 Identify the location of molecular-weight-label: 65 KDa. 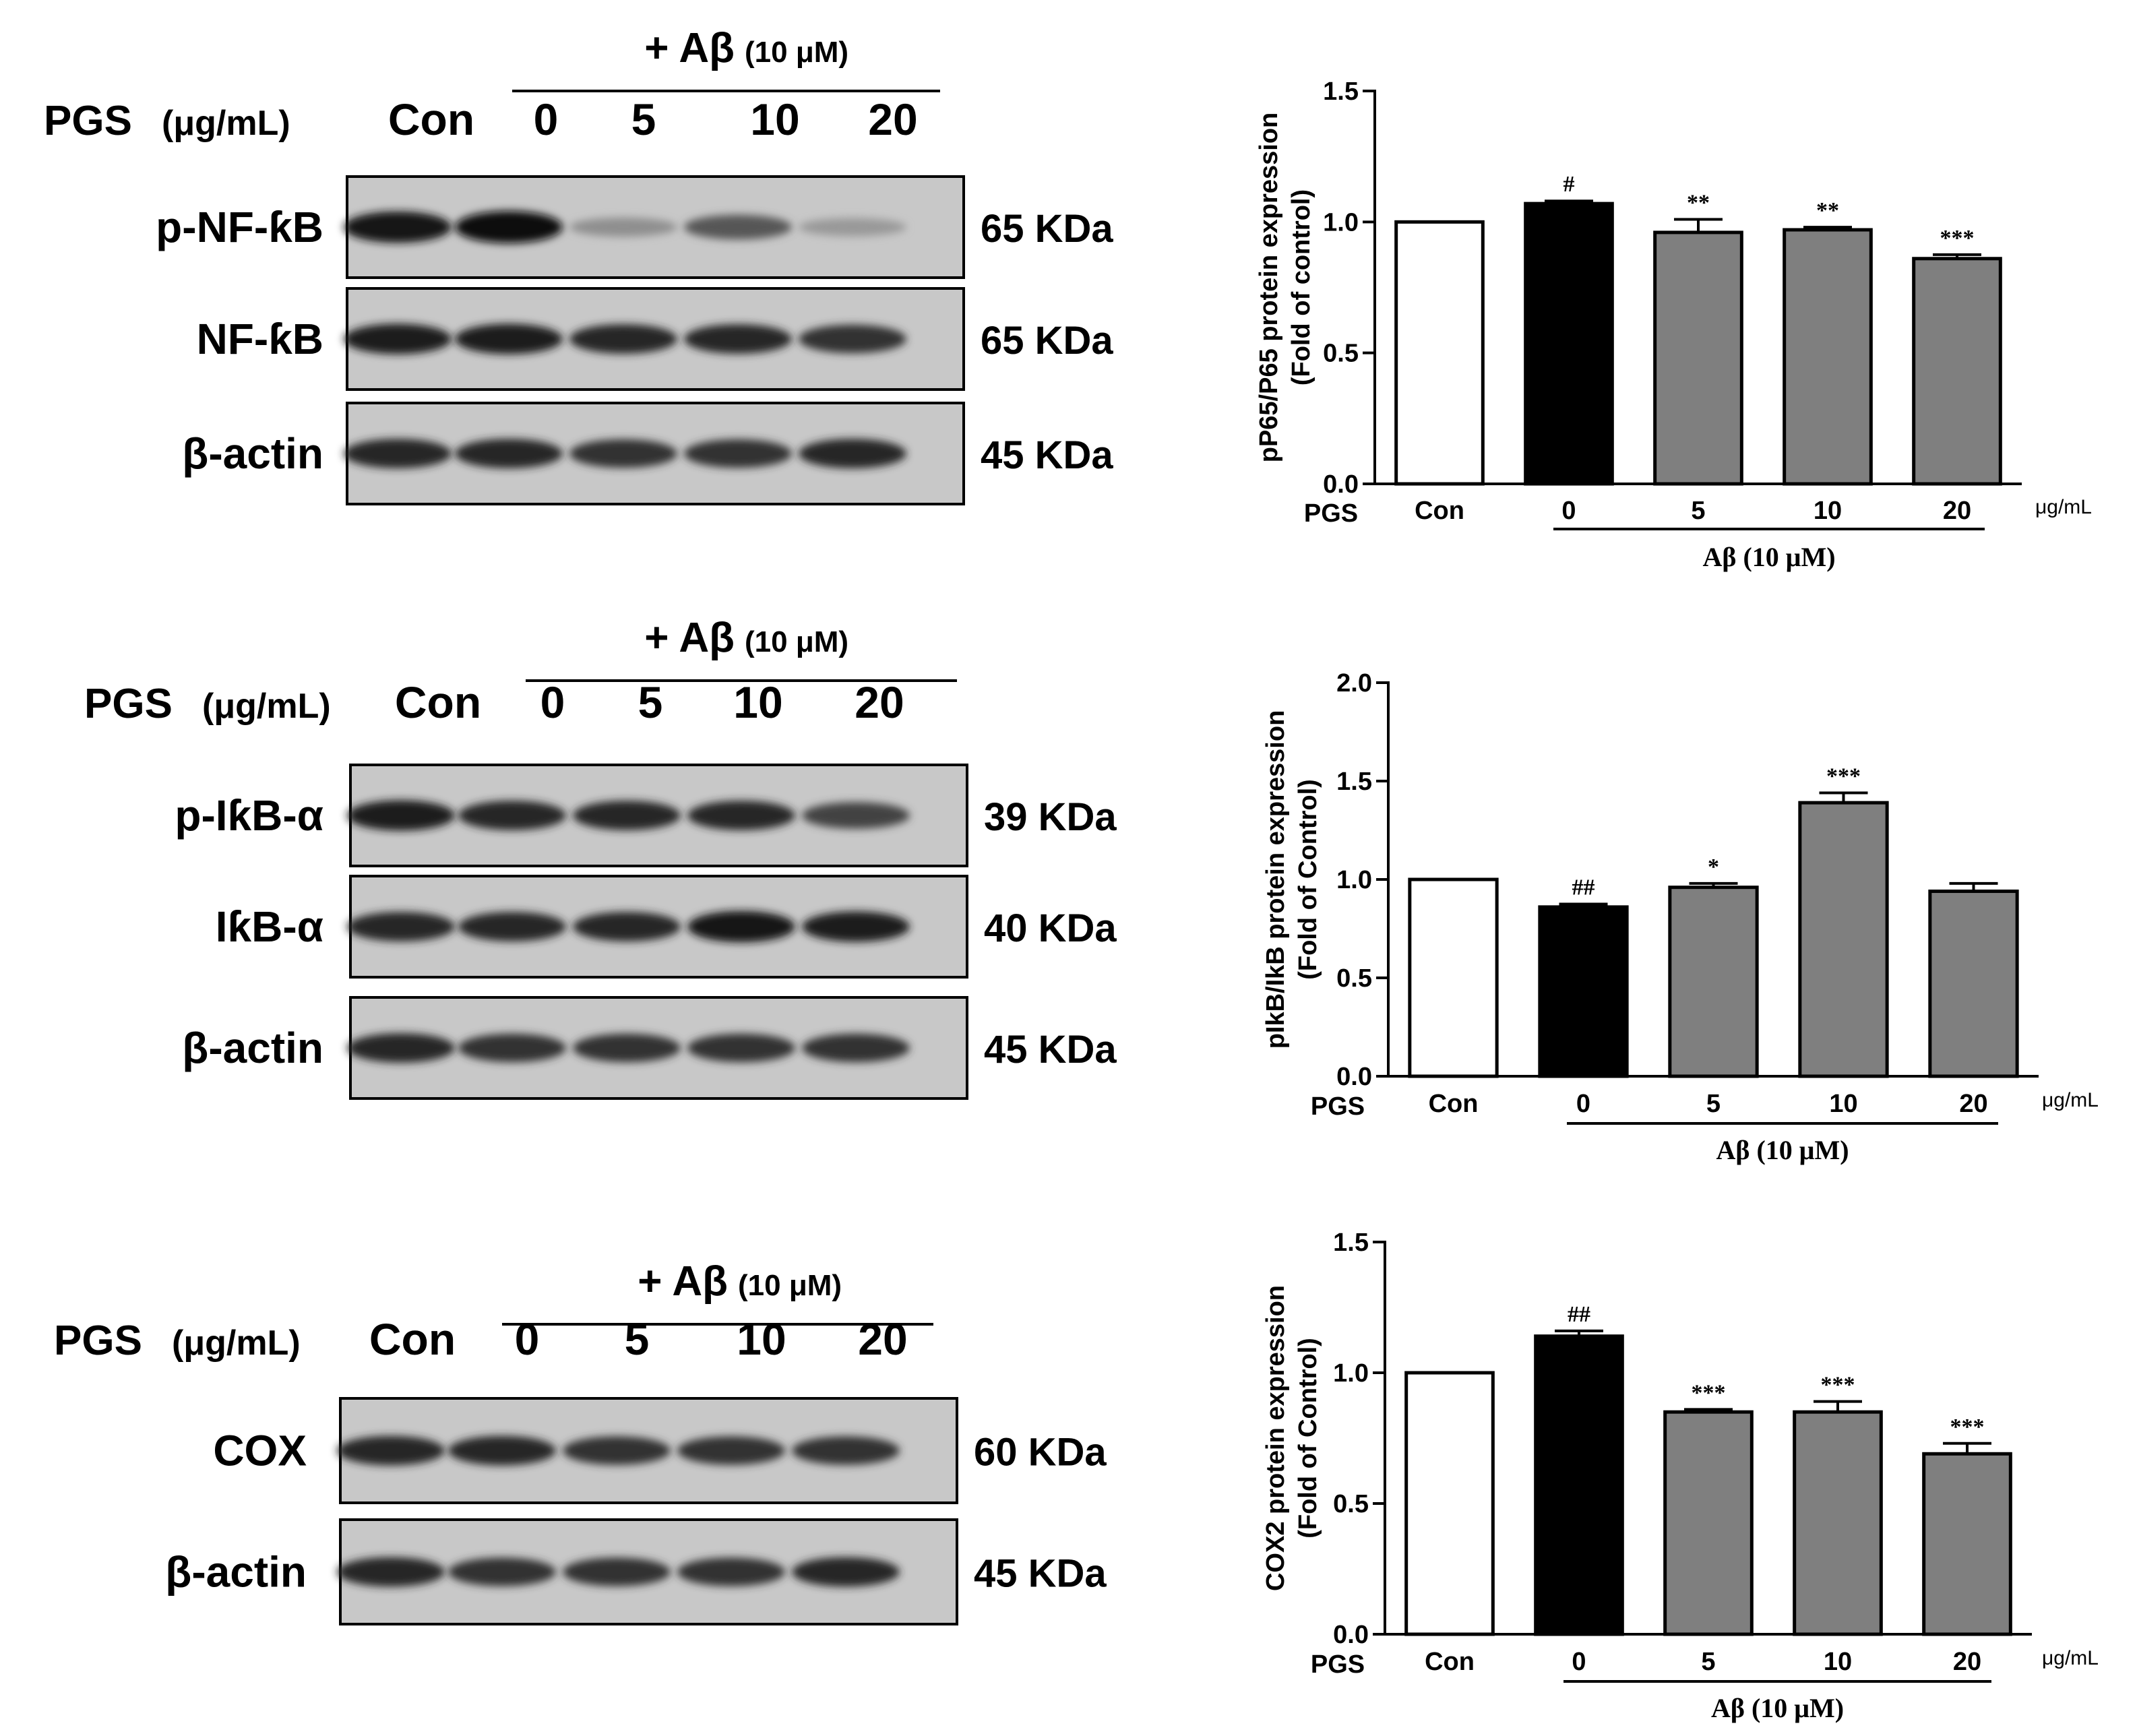
(1047, 341).